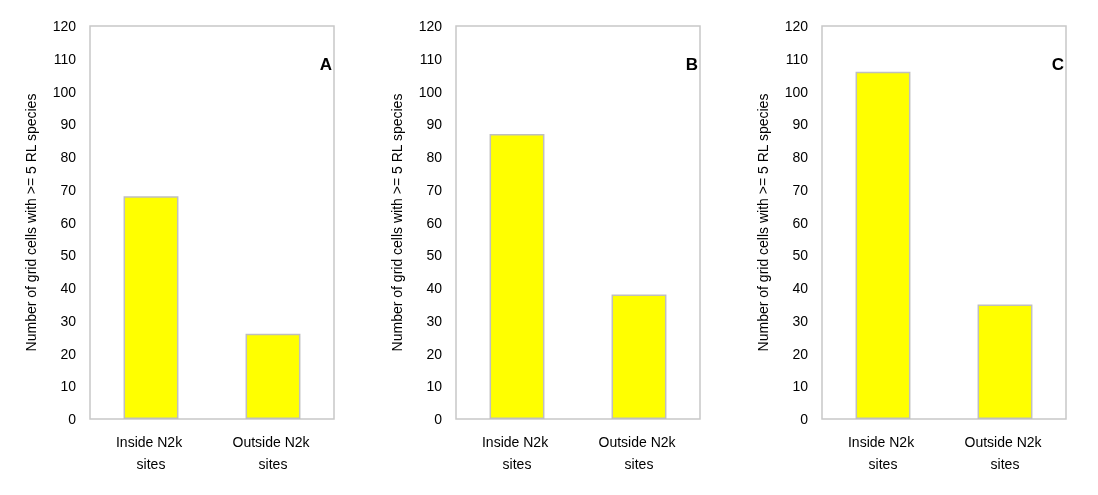  What do you see at coordinates (691, 64) in the screenshot?
I see `text: B` at bounding box center [691, 64].